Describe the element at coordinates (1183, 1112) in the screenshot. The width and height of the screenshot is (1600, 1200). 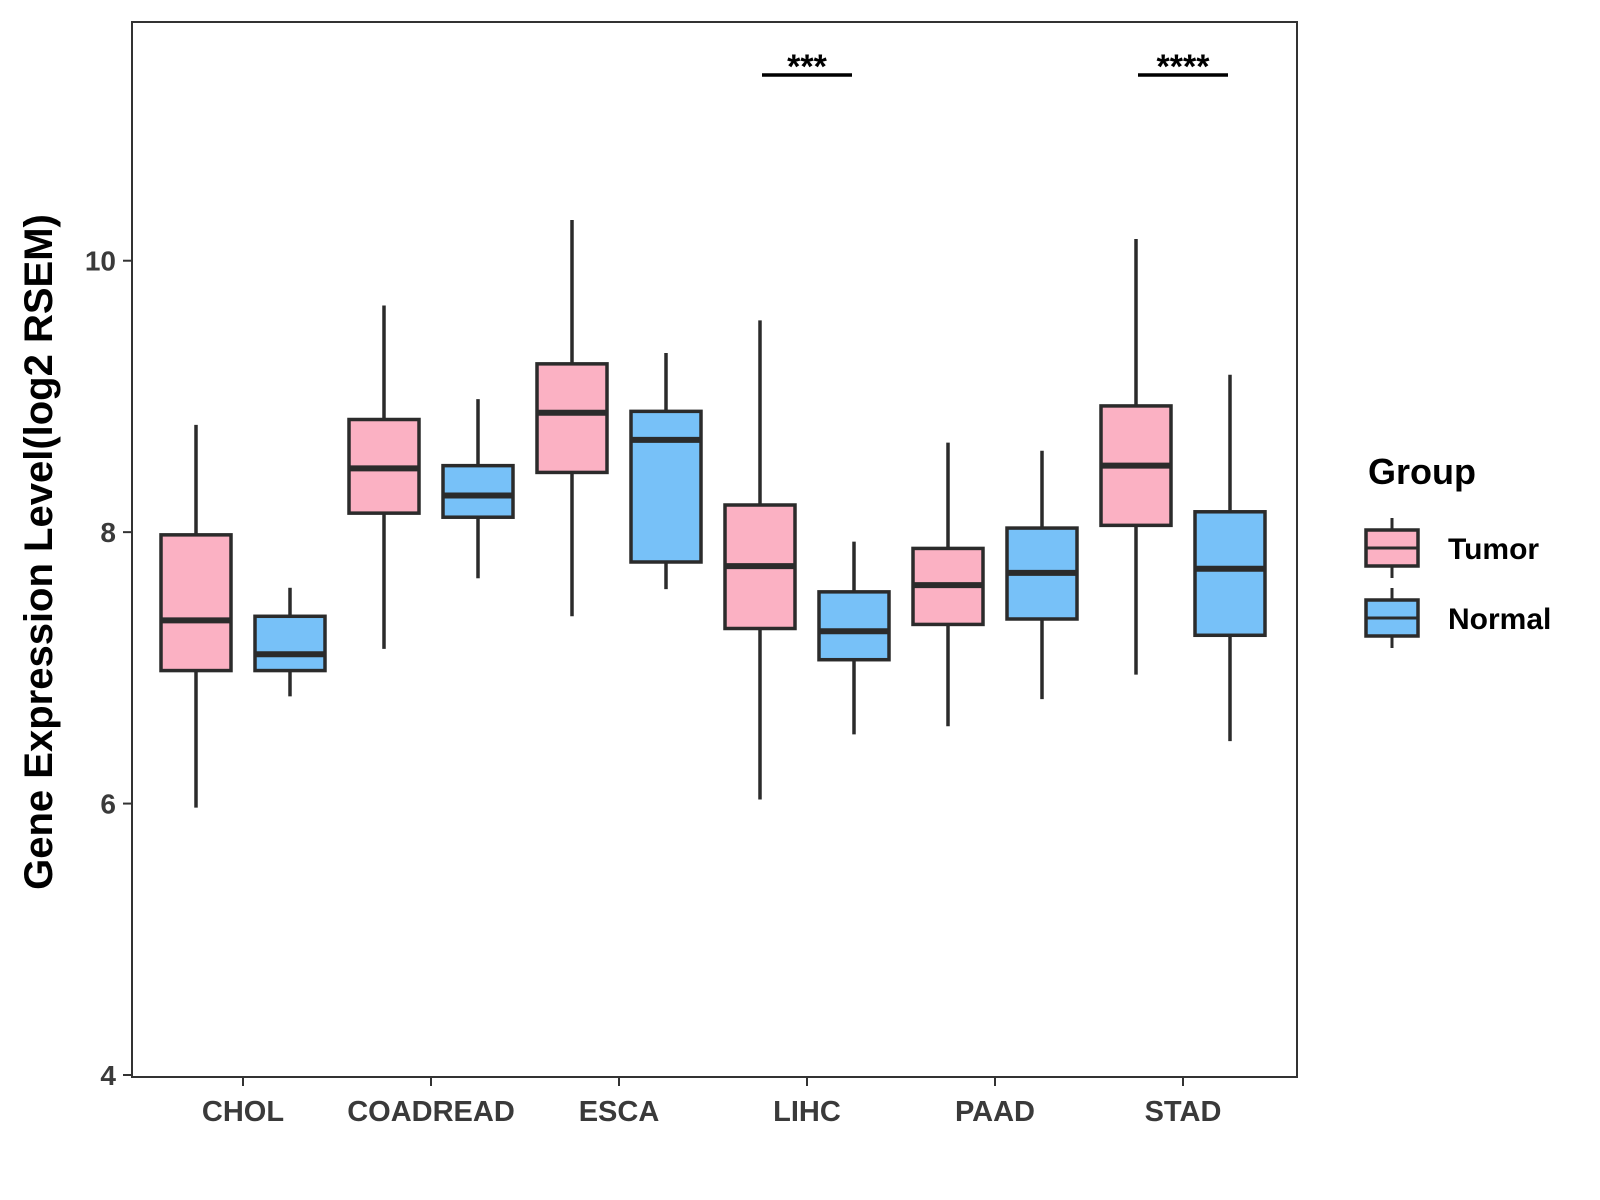
I see `x-tick-label: STAD` at that location.